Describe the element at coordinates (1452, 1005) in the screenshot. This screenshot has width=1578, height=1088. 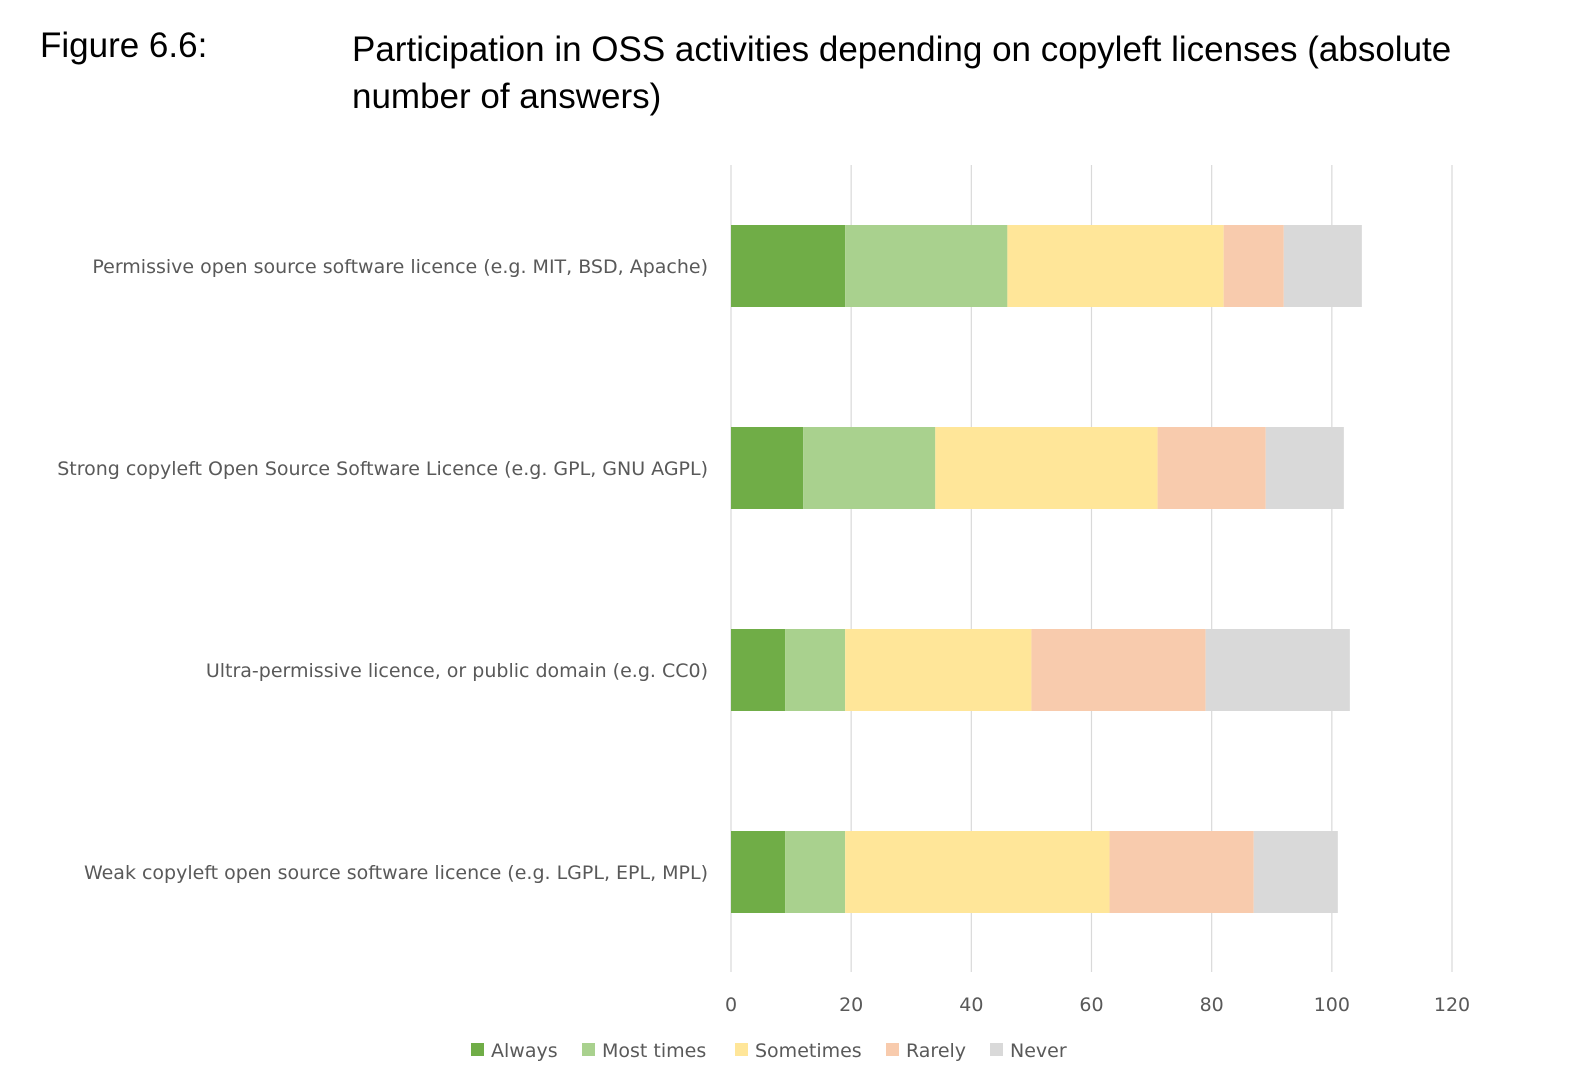
I see `x-tick-label: 120` at that location.